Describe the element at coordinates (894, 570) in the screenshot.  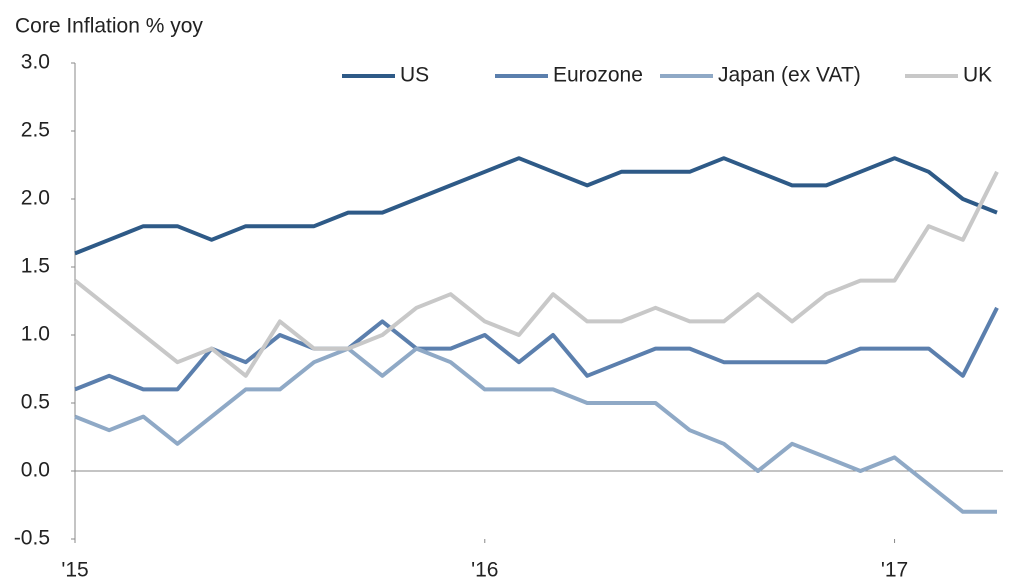
I see `x-tick-label: '17` at that location.